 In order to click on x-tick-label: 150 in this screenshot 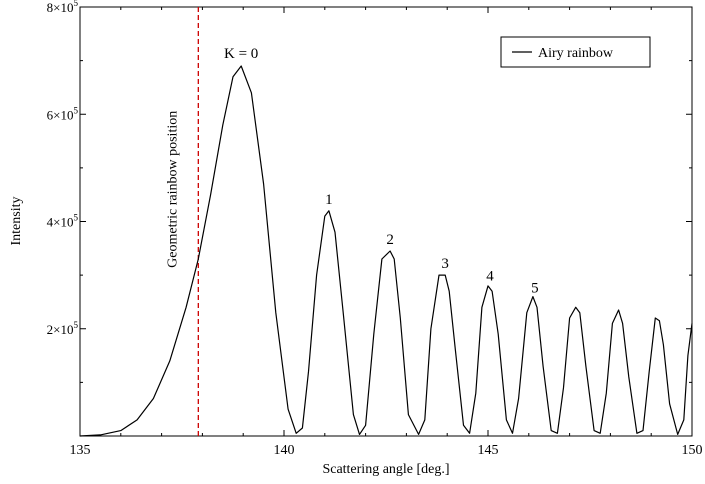, I will do `click(692, 450)`.